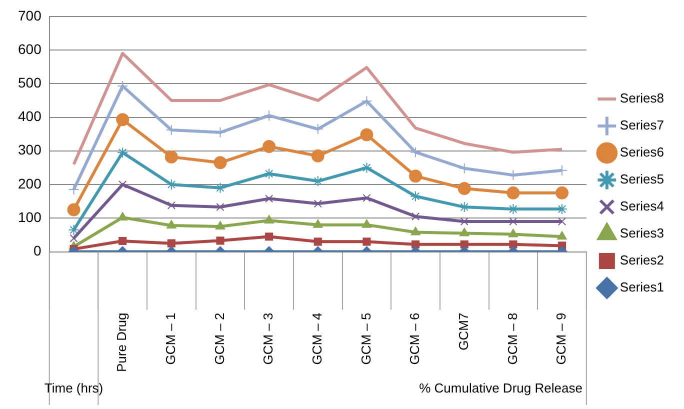 The width and height of the screenshot is (684, 409). I want to click on x-tick-label: Pure Drug, so click(122, 342).